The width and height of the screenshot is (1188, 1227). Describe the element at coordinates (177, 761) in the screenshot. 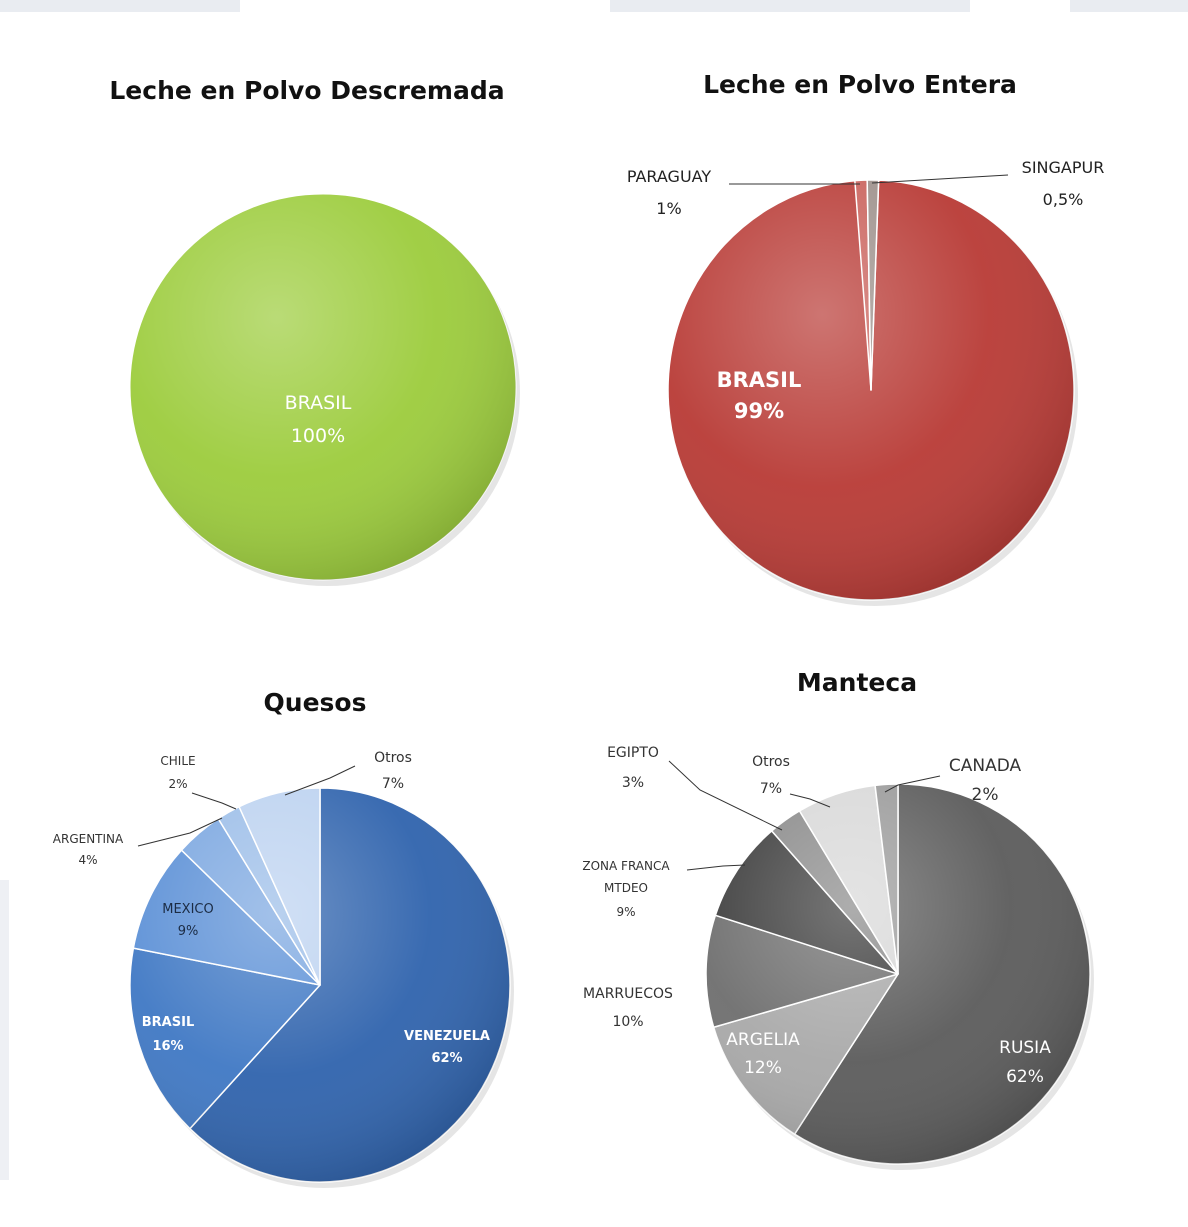

I see `slice-label-chile: CHILE` at that location.